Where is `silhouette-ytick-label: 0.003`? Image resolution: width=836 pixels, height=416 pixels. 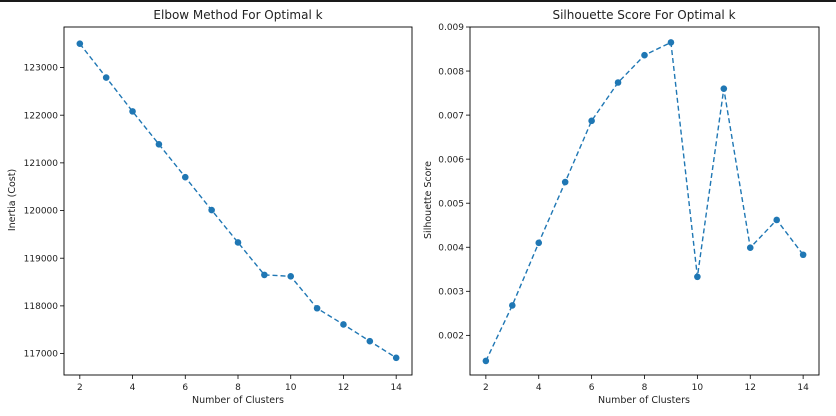 silhouette-ytick-label: 0.003 is located at coordinates (451, 293).